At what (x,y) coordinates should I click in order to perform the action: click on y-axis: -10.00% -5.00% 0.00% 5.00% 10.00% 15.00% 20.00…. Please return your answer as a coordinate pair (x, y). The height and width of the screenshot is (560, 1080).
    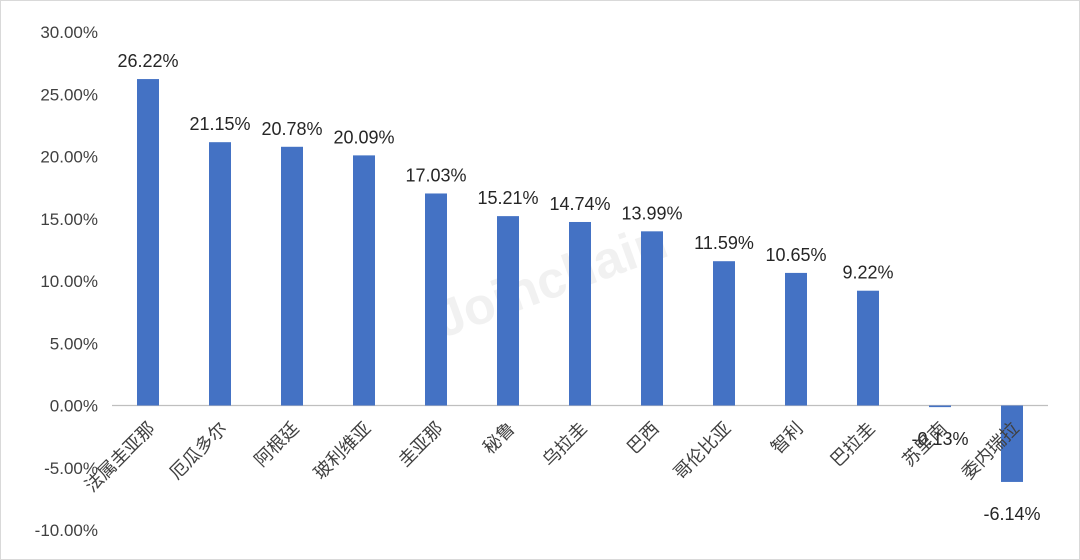
    Looking at the image, I should click on (66, 281).